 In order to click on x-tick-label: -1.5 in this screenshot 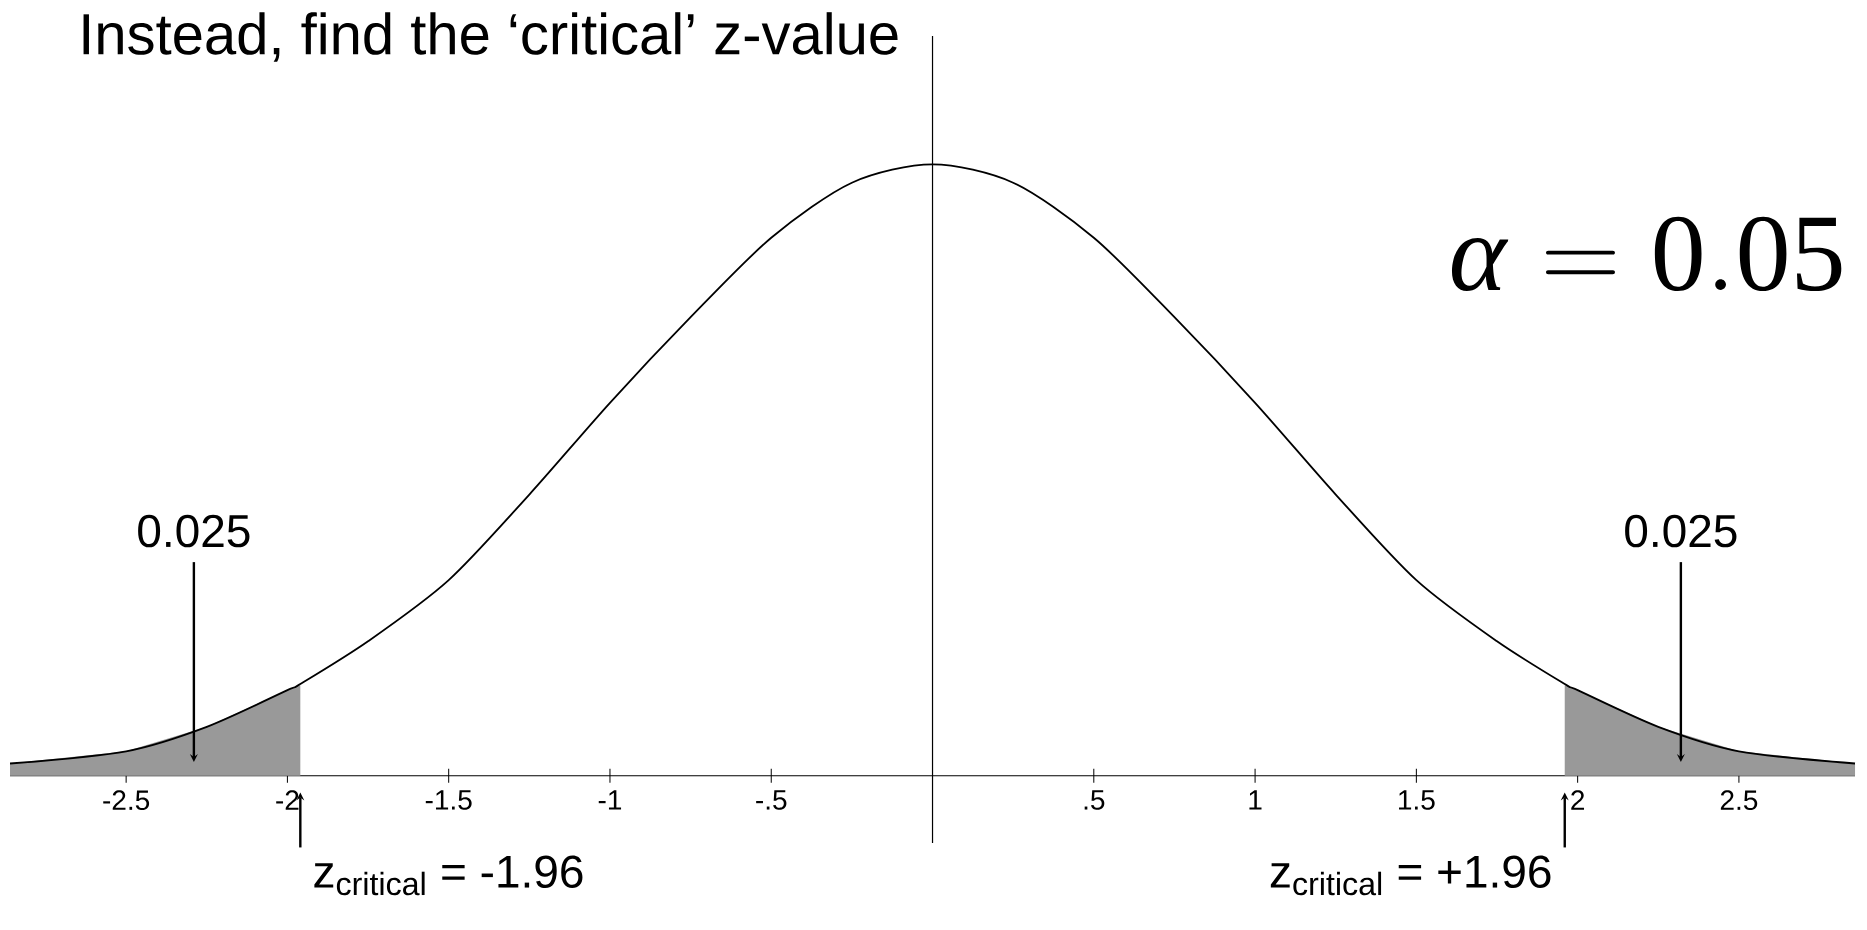, I will do `click(448, 800)`.